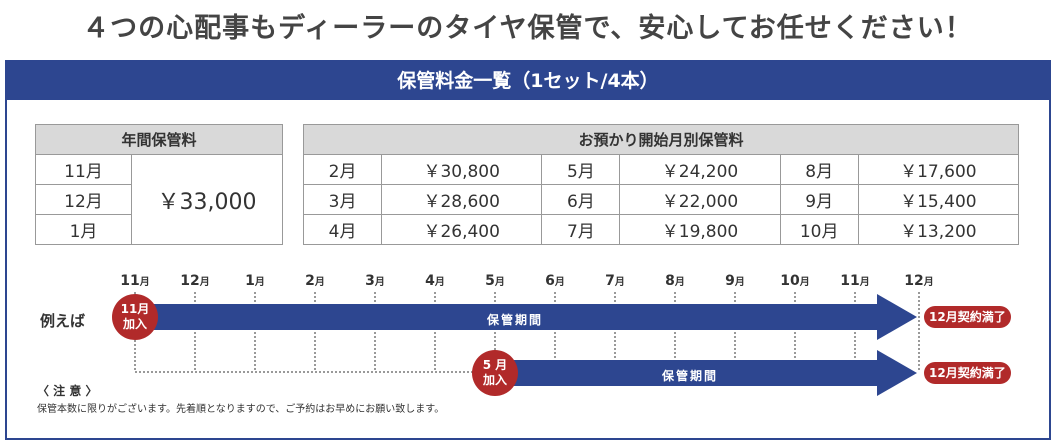 The image size is (1055, 442). What do you see at coordinates (700, 229) in the screenshot?
I see `fee-price: ￥19,800` at bounding box center [700, 229].